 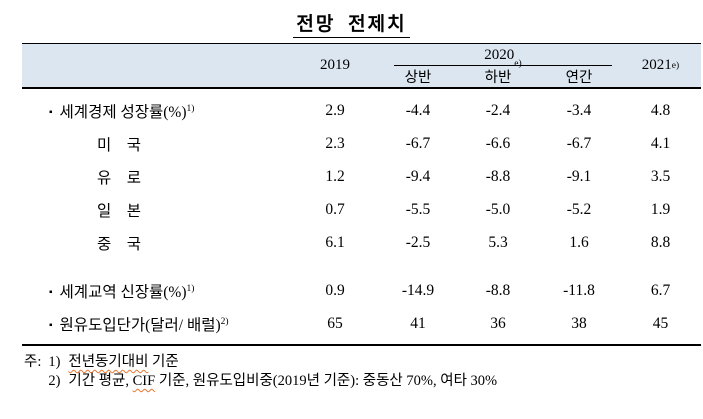 I want to click on value-cell: 4.1, so click(x=660, y=143).